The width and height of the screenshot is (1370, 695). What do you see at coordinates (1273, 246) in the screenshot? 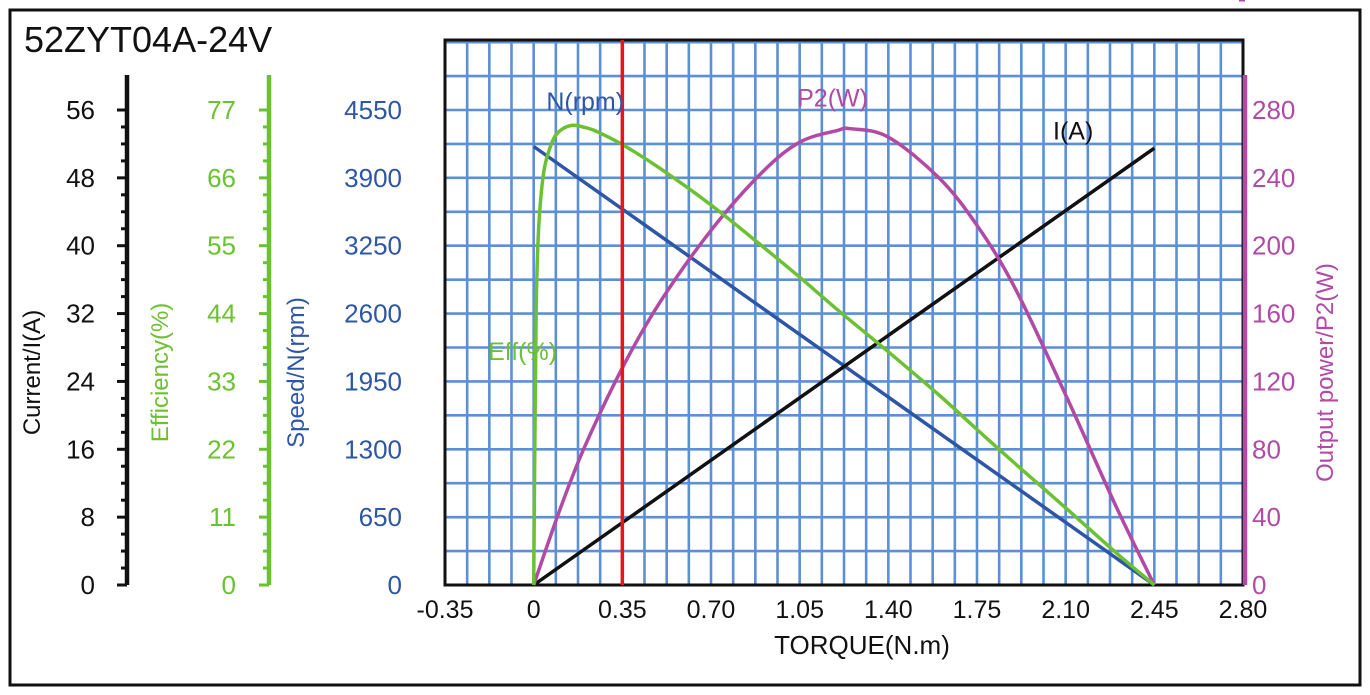
I see `axis-tick-label-power: 200` at bounding box center [1273, 246].